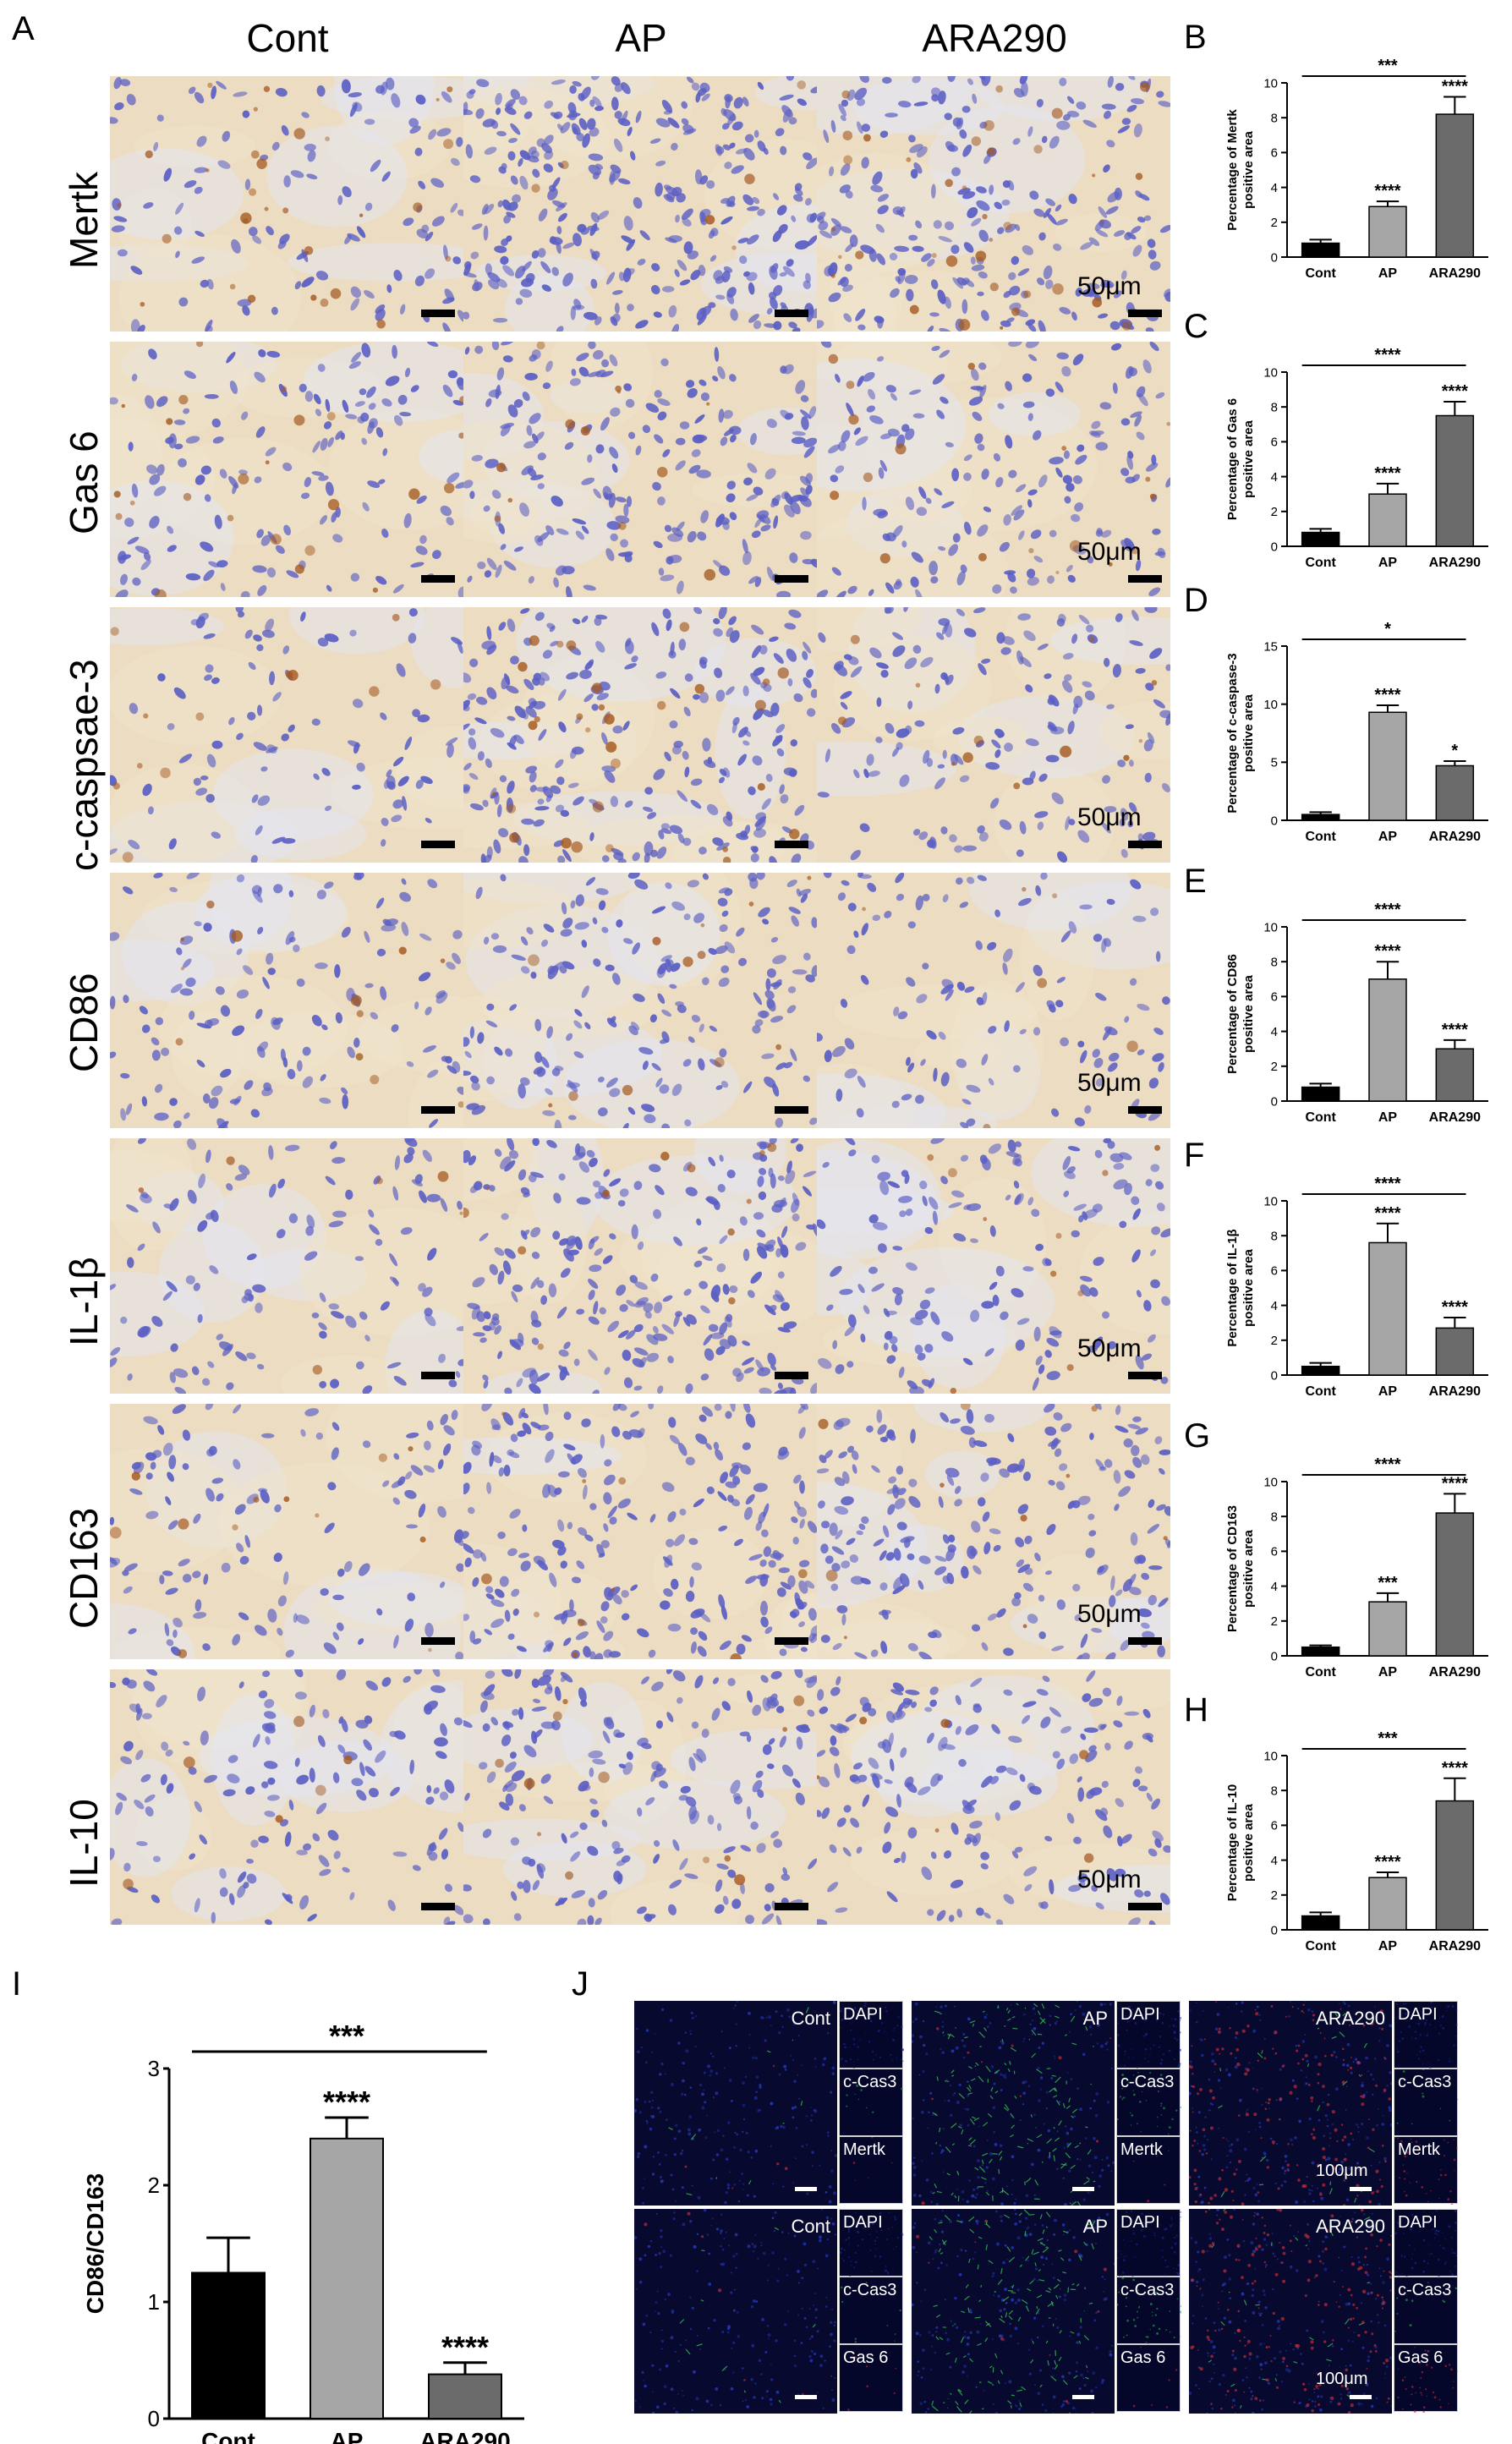  I want to click on row-label-cd86: CD86, so click(84, 1022).